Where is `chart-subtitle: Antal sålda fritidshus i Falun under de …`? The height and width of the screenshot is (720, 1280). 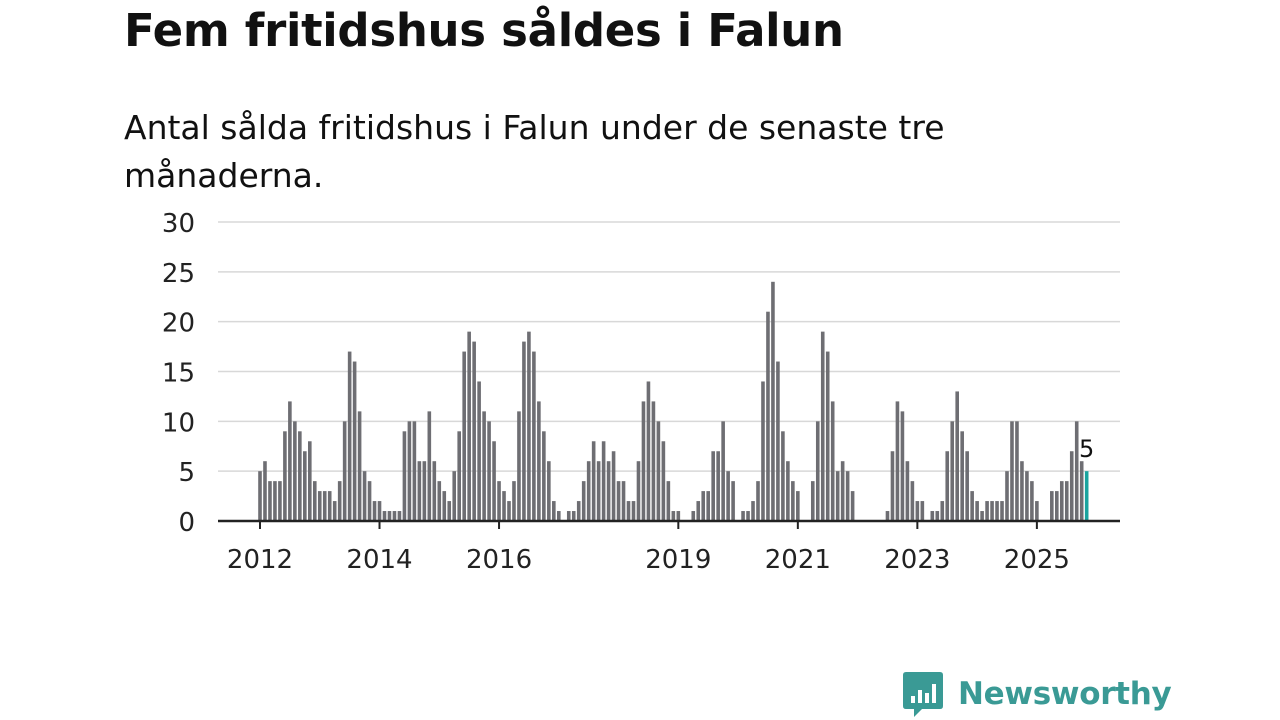 chart-subtitle: Antal sålda fritidshus i Falun under de … is located at coordinates (534, 151).